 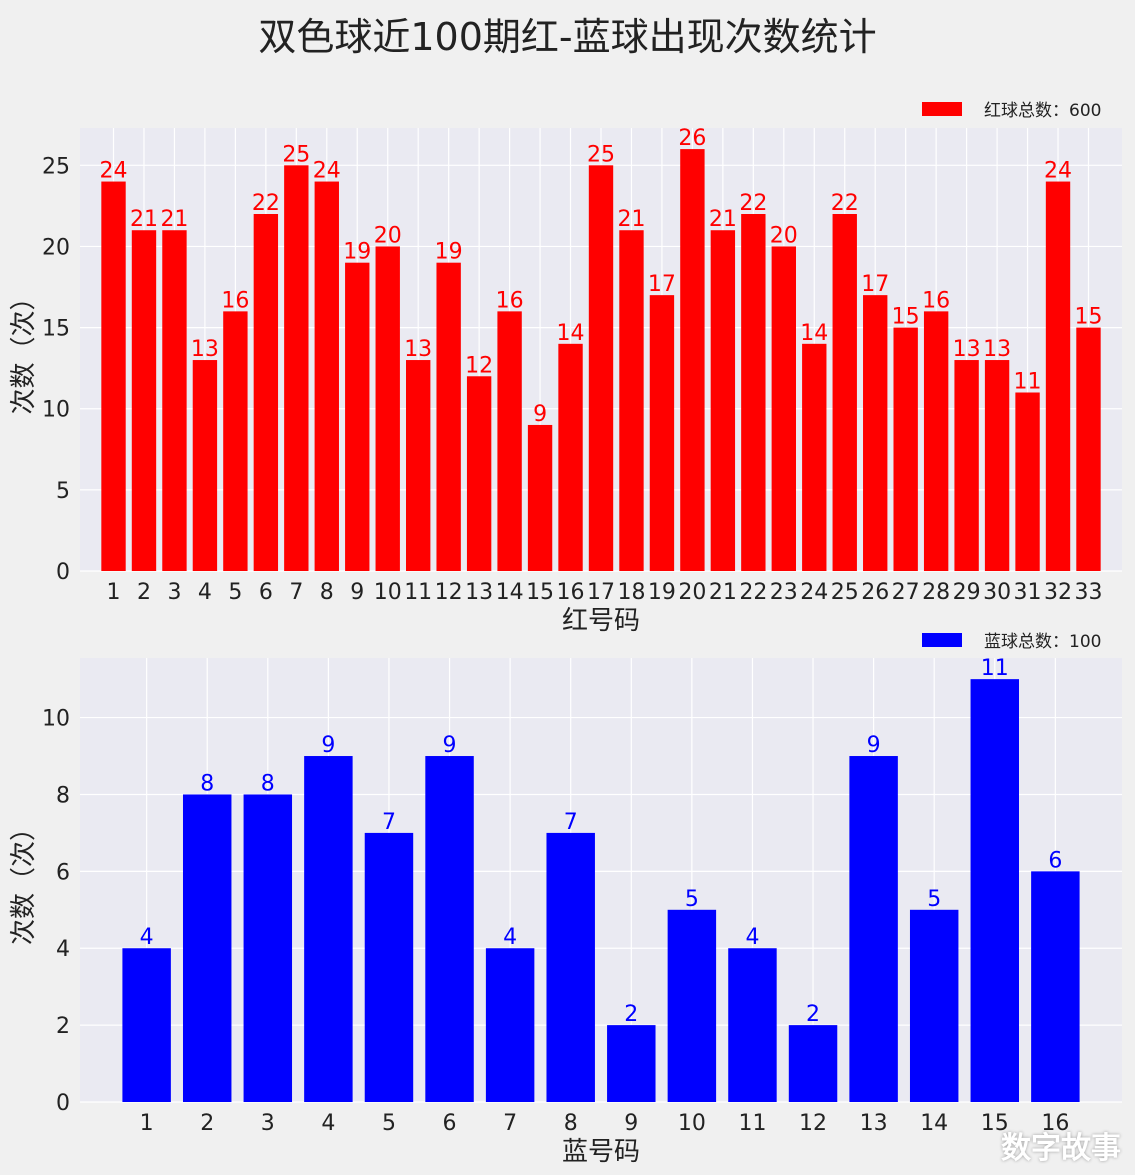 I want to click on red-bar-value-label: 9, so click(x=540, y=414).